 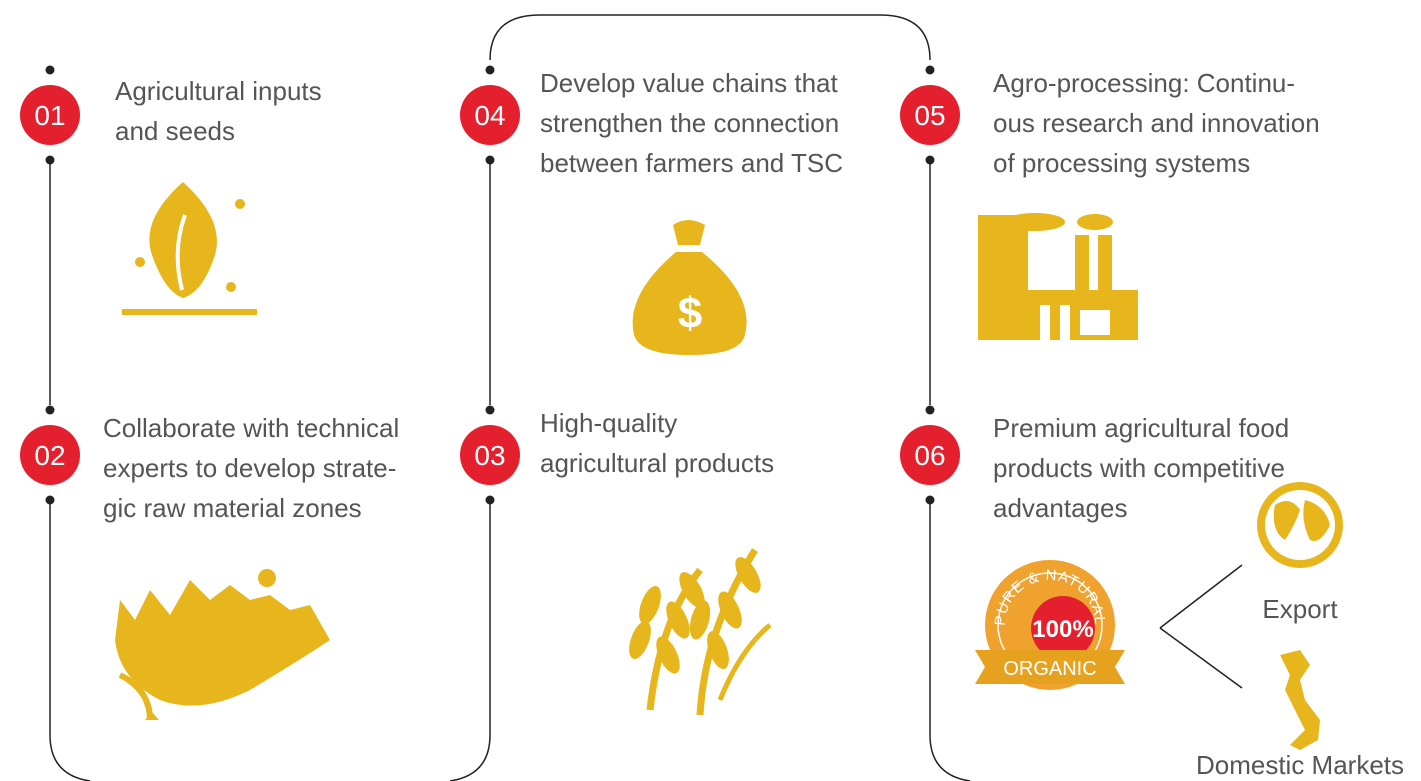 What do you see at coordinates (657, 463) in the screenshot?
I see `step-text: agricultural products` at bounding box center [657, 463].